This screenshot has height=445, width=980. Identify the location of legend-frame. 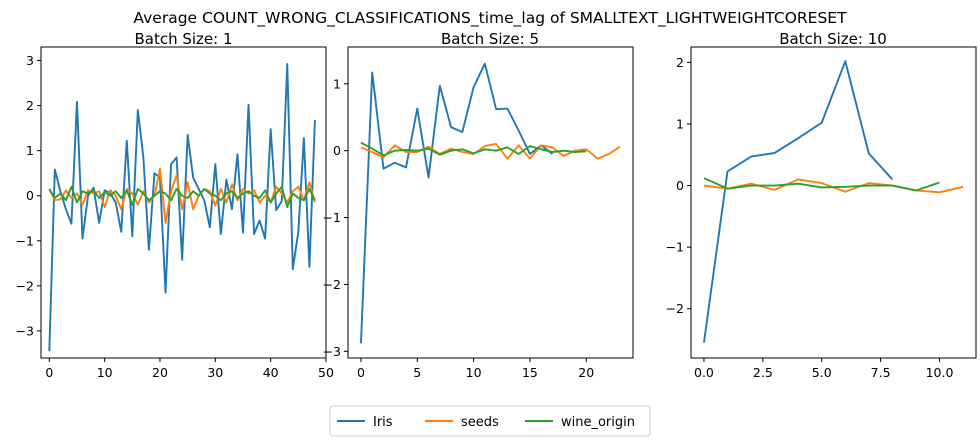
(490, 421).